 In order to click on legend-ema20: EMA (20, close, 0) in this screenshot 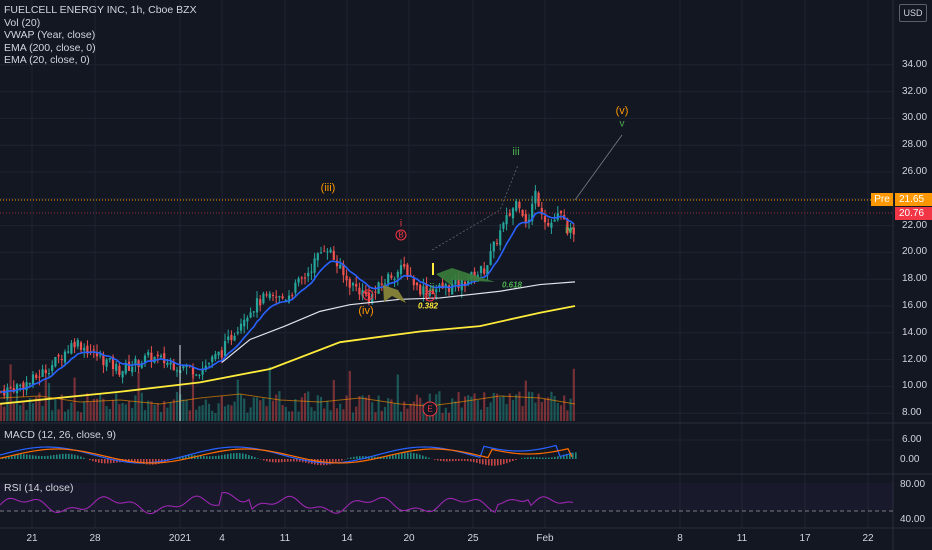, I will do `click(47, 60)`.